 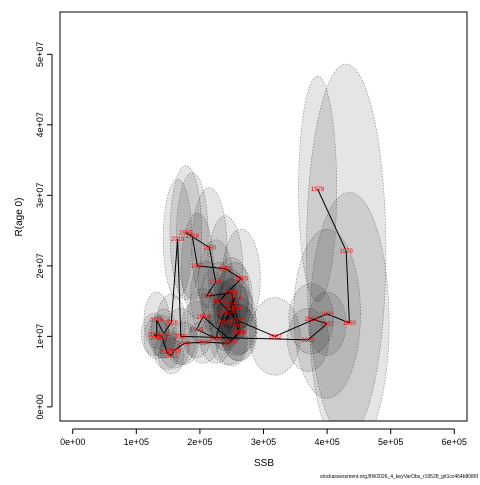 I want to click on year-label-1980: 1980, so click(x=350, y=324).